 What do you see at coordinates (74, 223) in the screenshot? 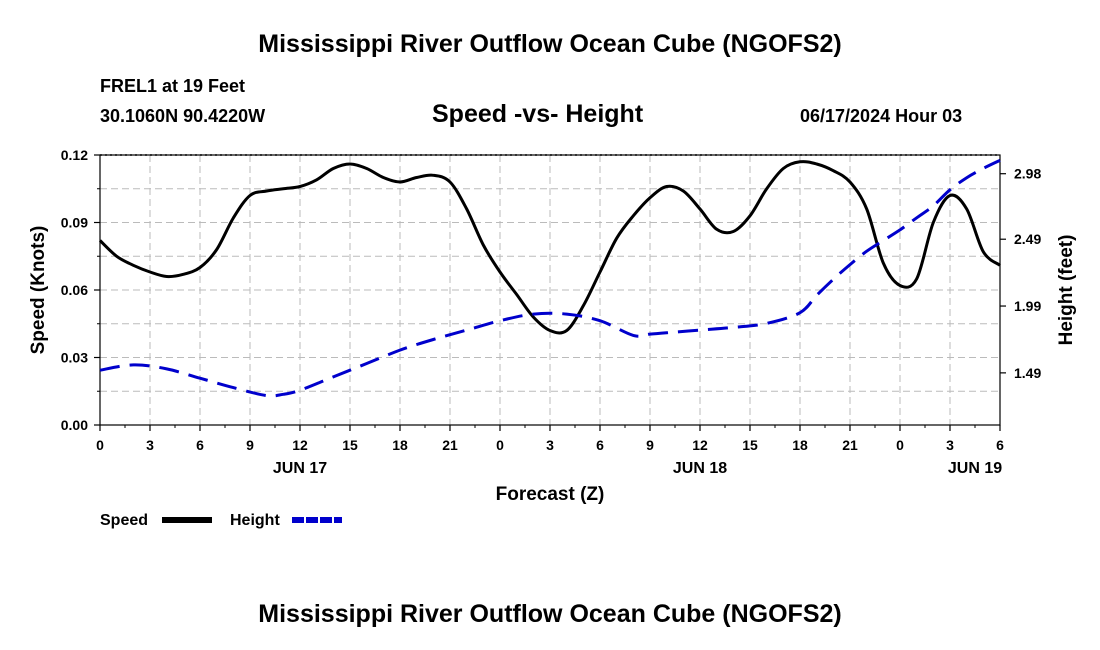
I see `y-tick-label: 0.09` at bounding box center [74, 223].